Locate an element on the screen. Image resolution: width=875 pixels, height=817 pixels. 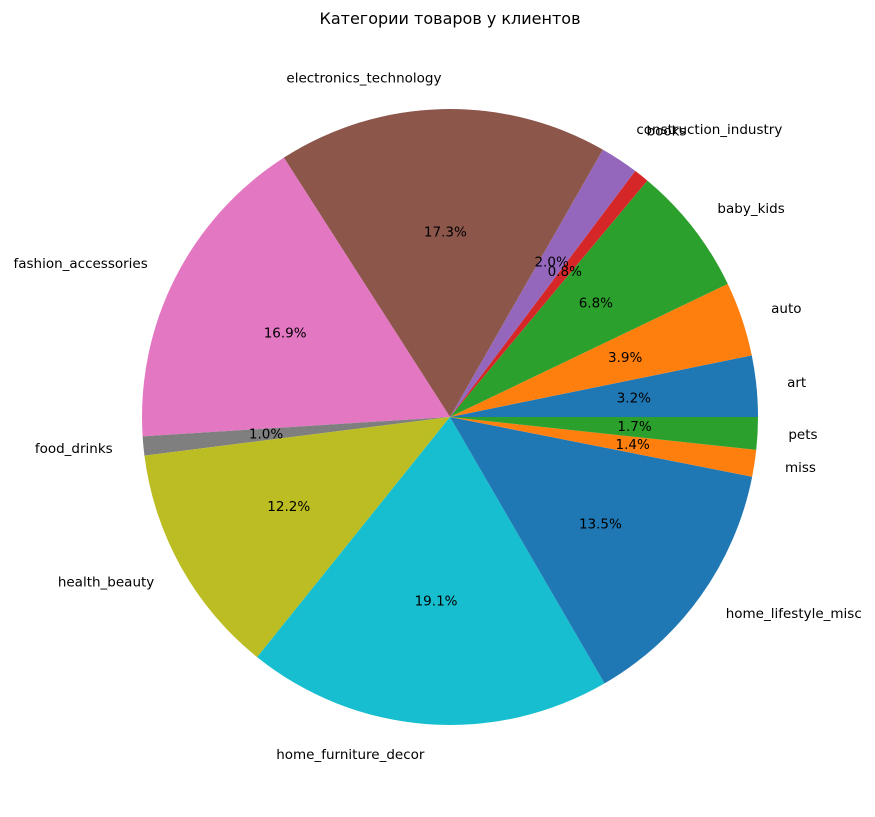
pie-slice-construction-industry is located at coordinates (543, 283).